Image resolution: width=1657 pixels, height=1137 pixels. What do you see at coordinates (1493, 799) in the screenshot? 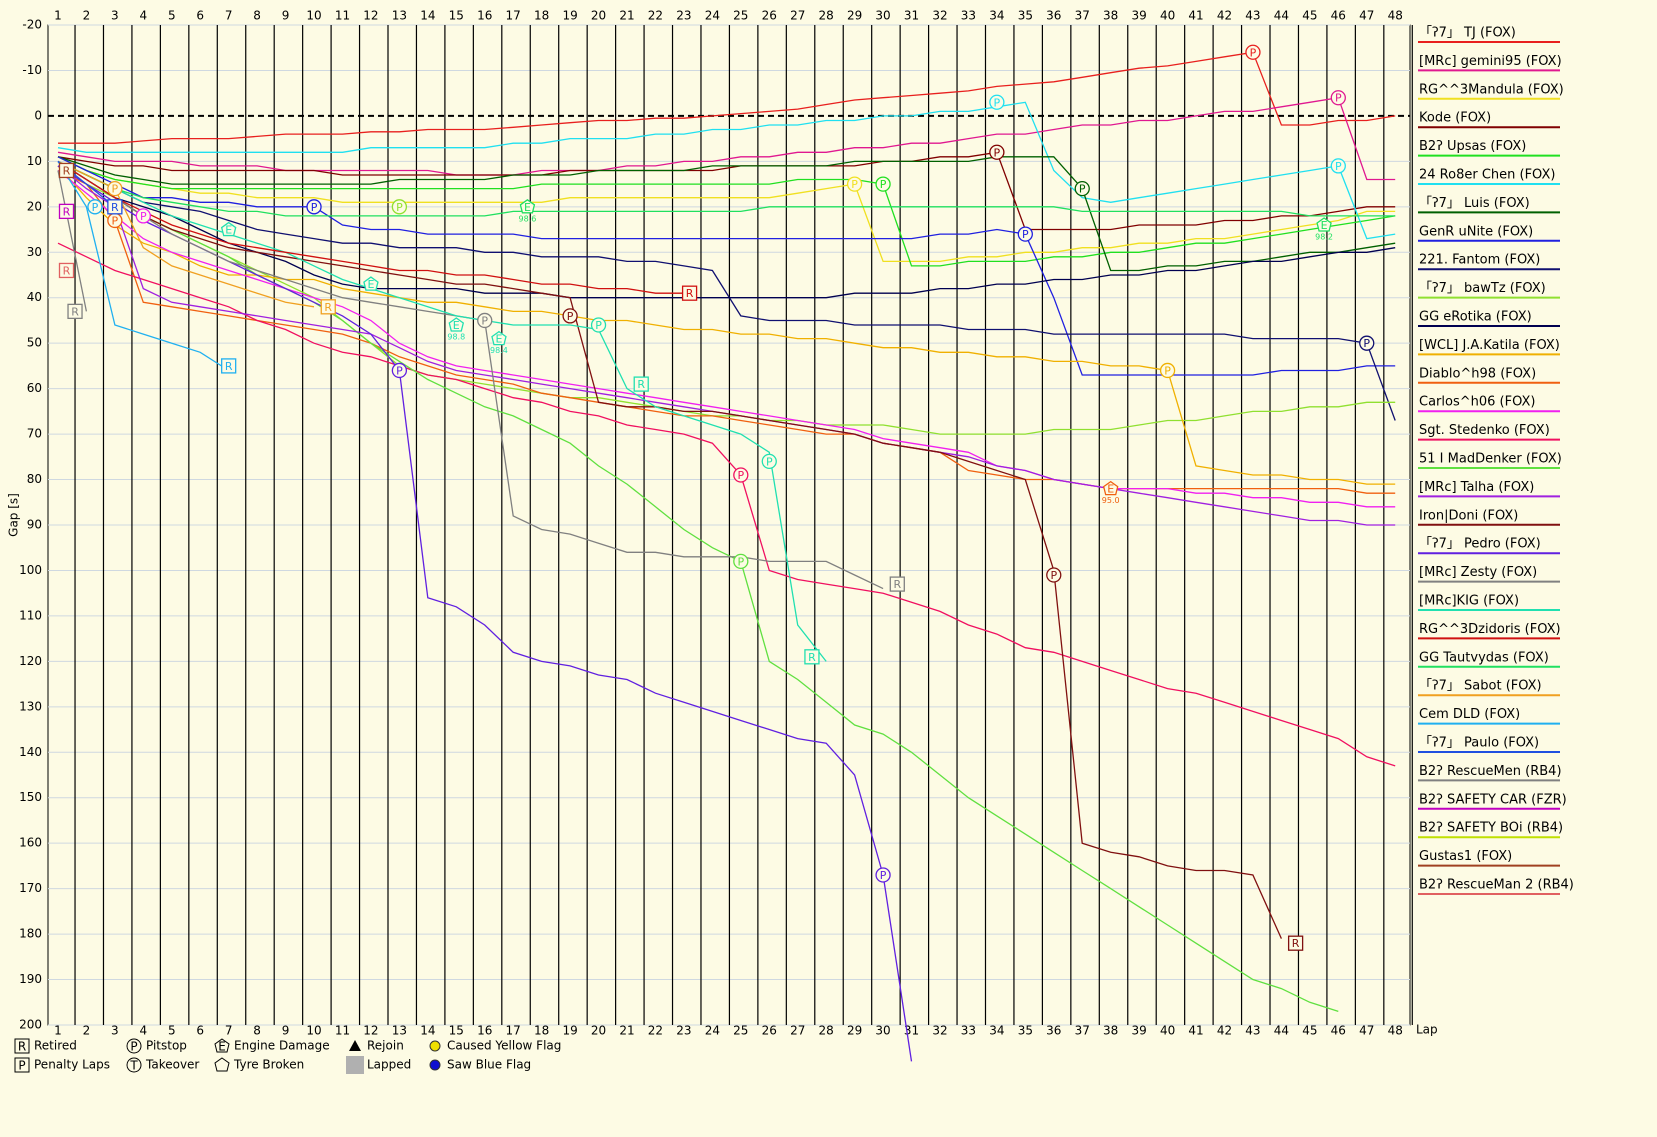
I see `legend-label: B2ʔ SAFETY CAR (FZR)` at bounding box center [1493, 799].